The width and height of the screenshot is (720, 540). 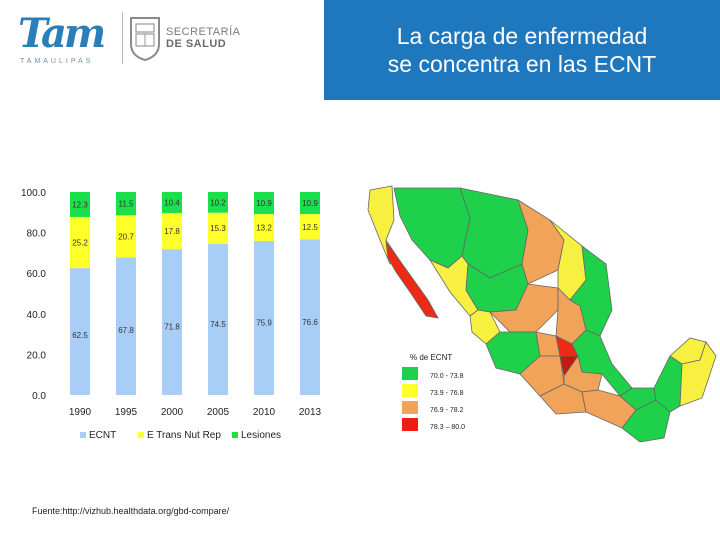 What do you see at coordinates (218, 412) in the screenshot?
I see `x-tick-label: 2005` at bounding box center [218, 412].